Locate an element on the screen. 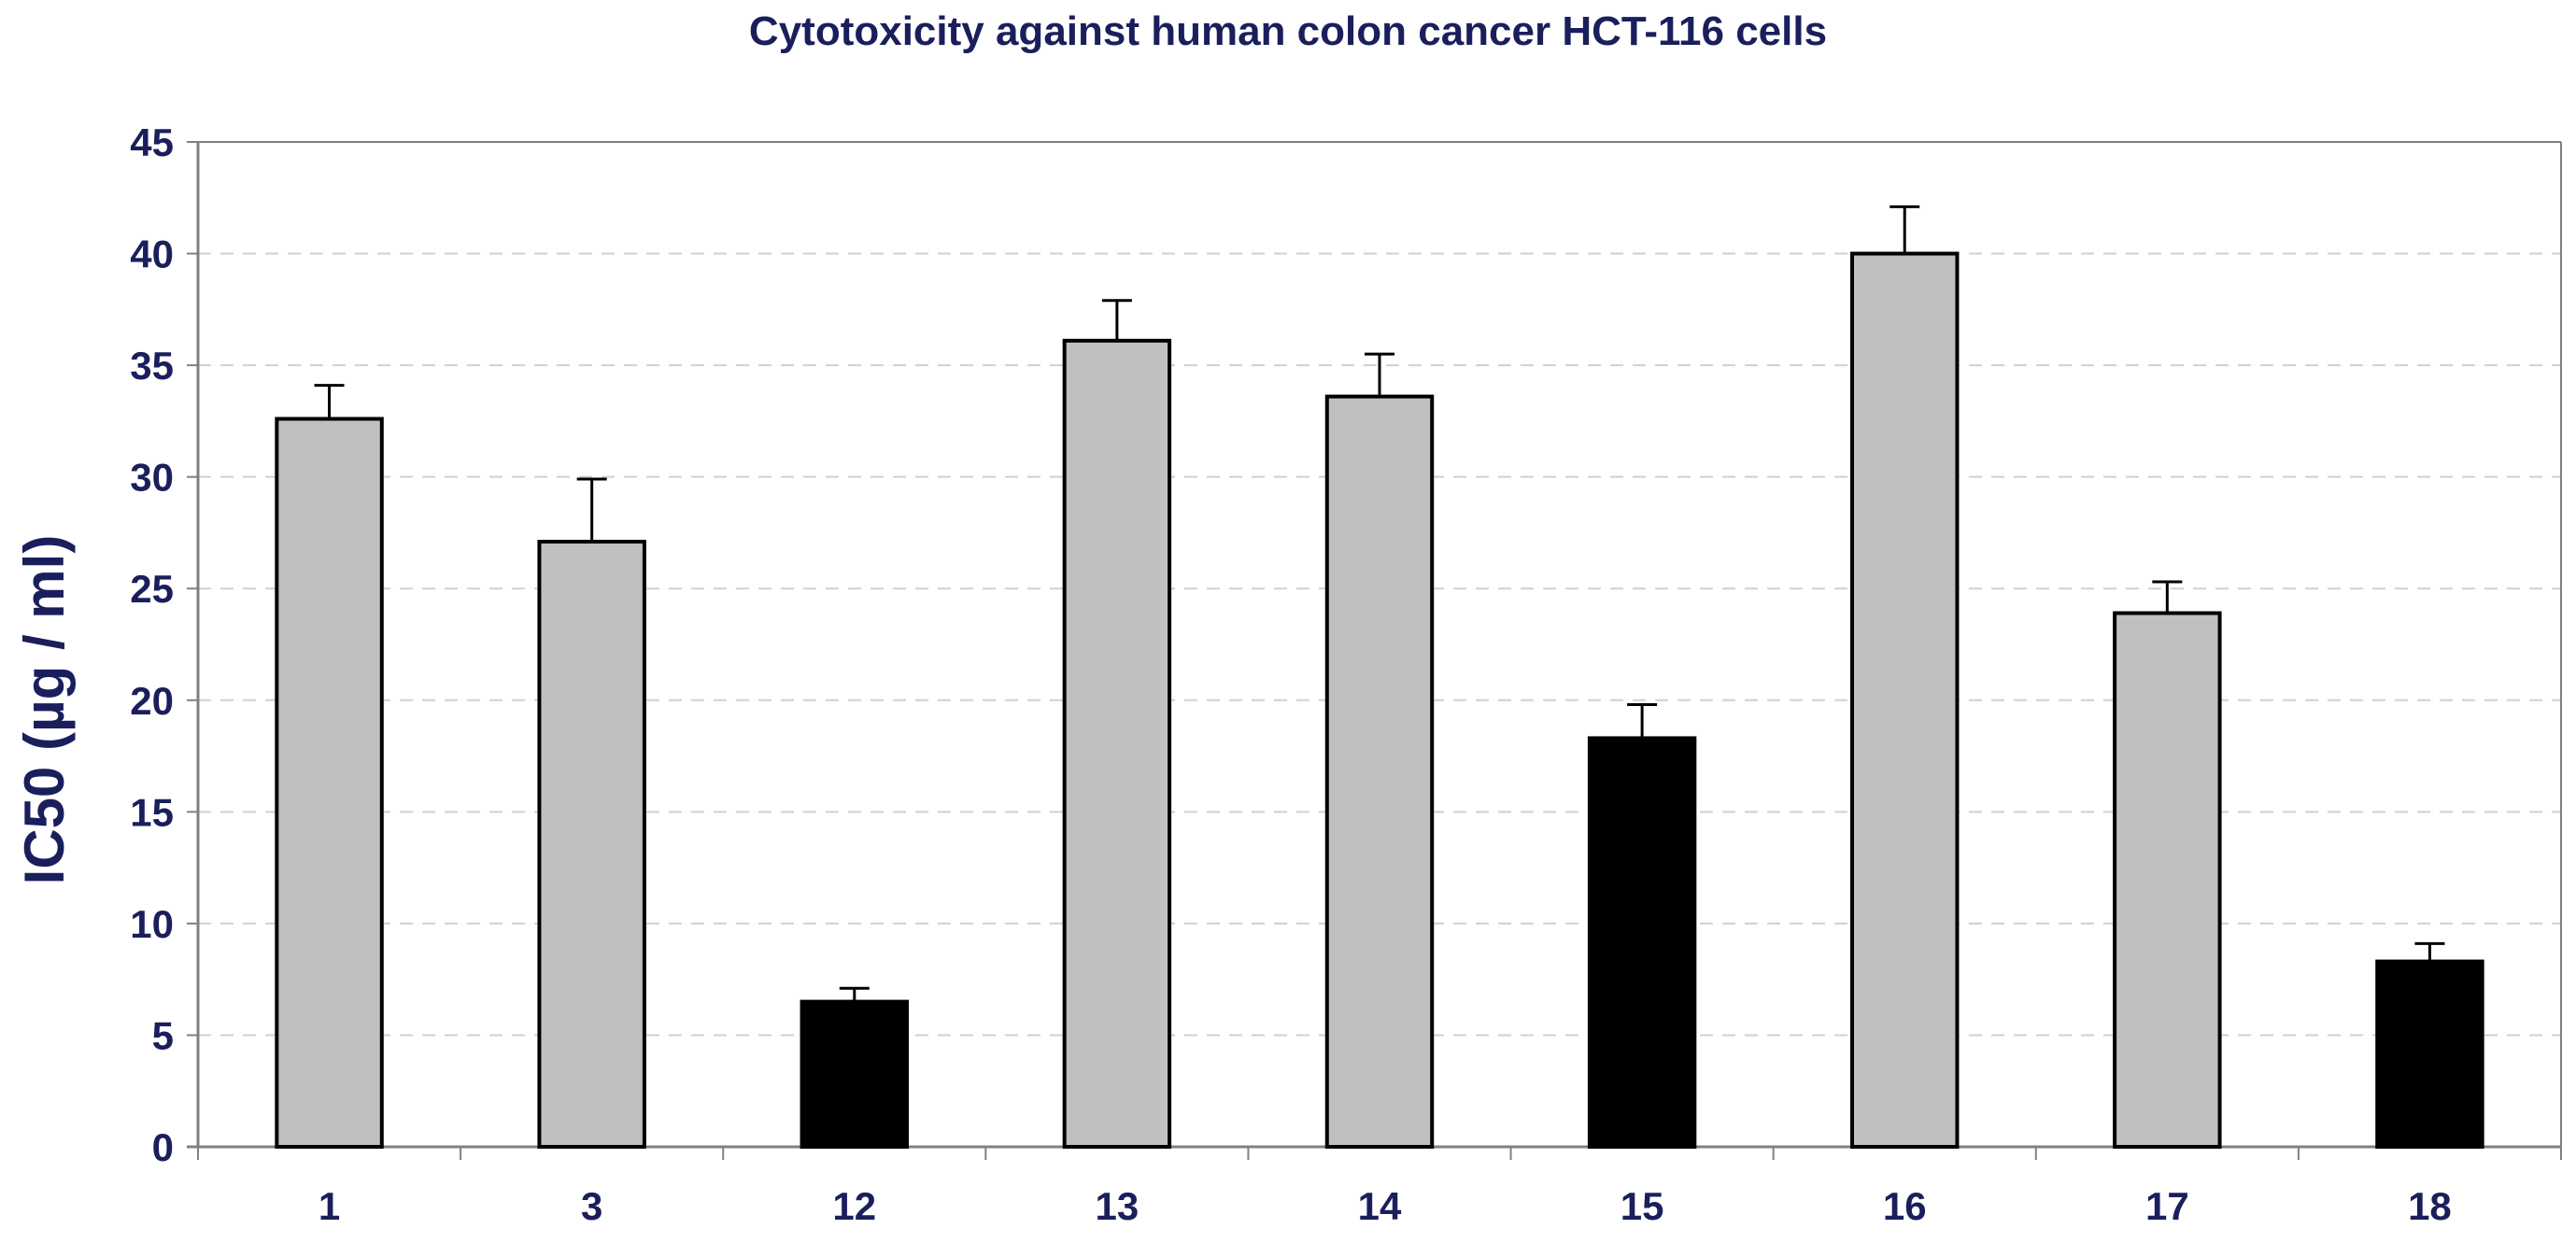 This screenshot has width=2576, height=1243. y-axis-label: IC50 (µg / ml) is located at coordinates (44, 710).